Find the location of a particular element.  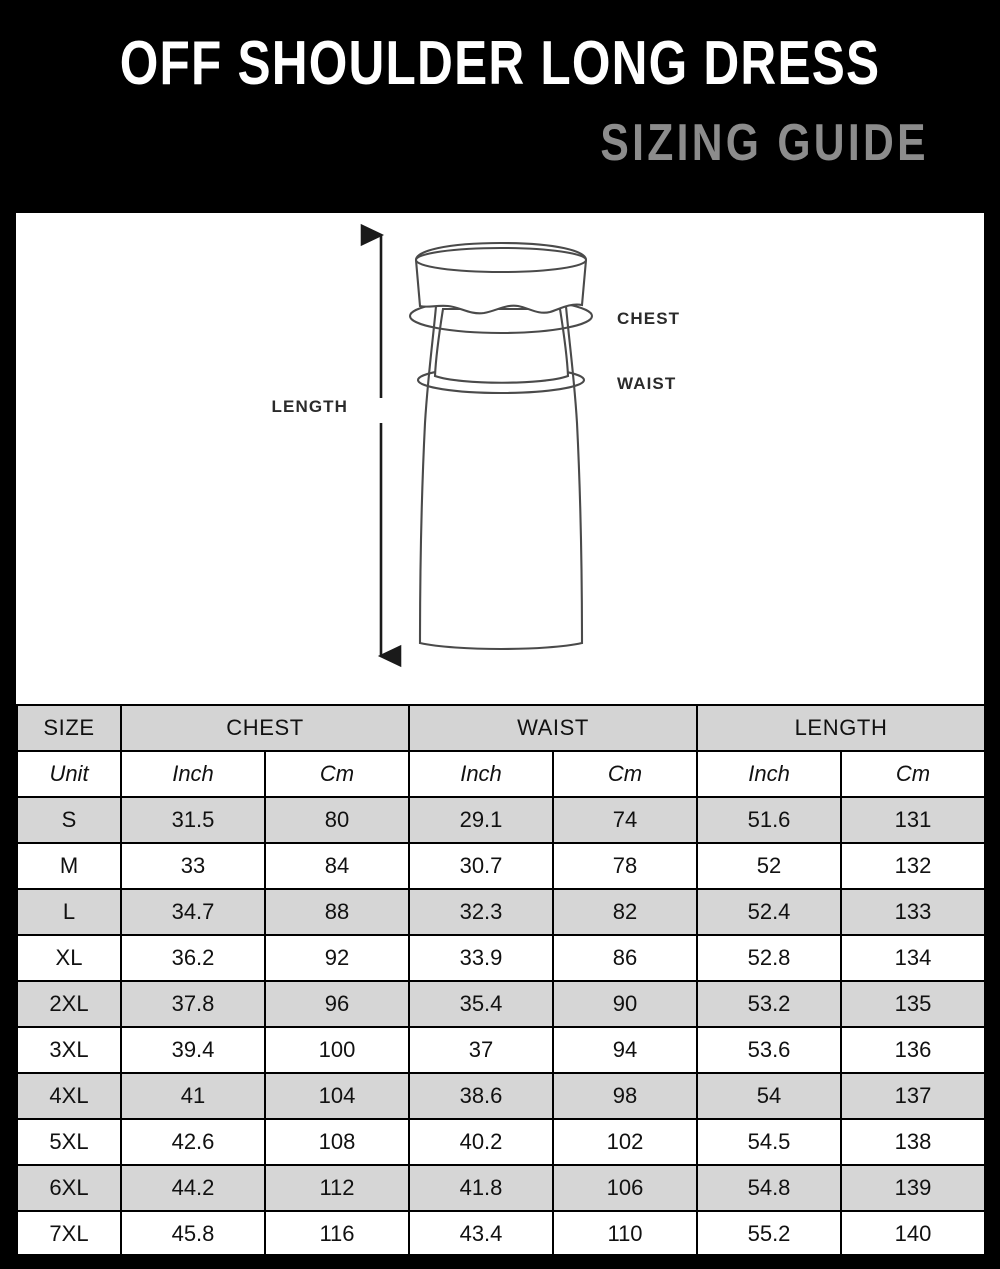

cell-length-cm: 135 is located at coordinates (913, 1004).